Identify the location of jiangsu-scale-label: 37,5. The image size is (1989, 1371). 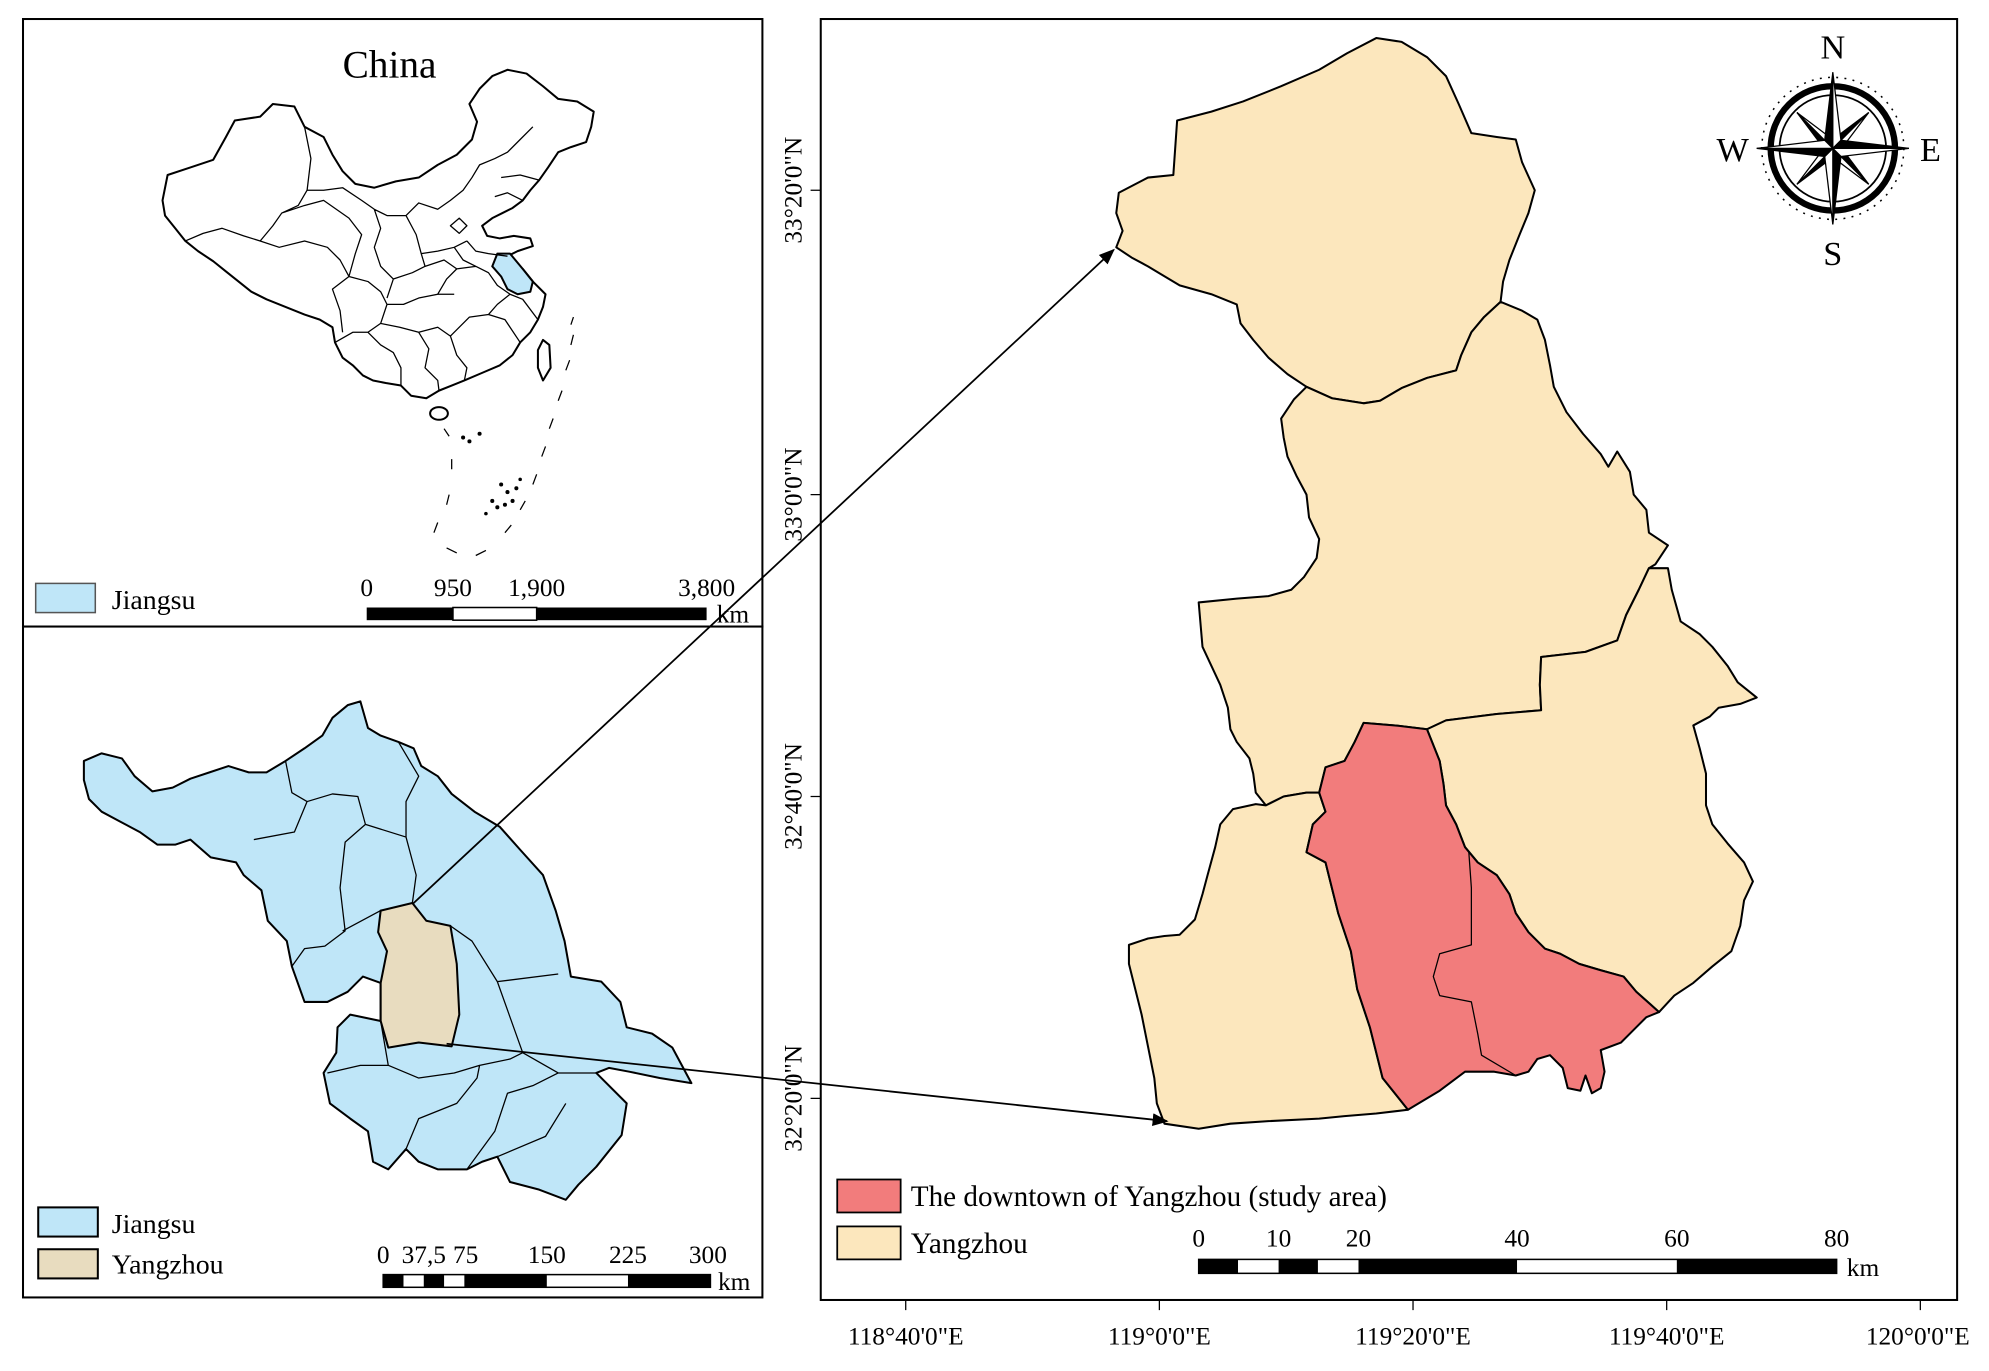
(424, 1255).